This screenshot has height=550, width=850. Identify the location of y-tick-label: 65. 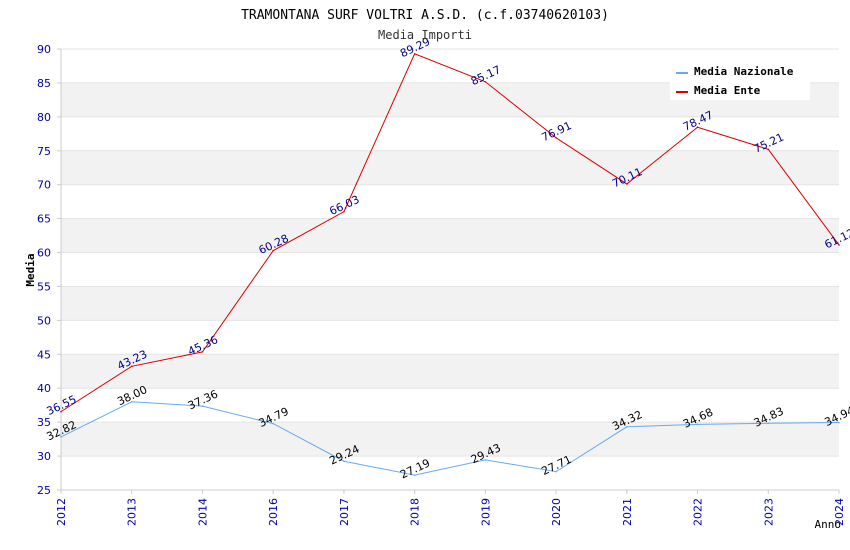
(44, 219).